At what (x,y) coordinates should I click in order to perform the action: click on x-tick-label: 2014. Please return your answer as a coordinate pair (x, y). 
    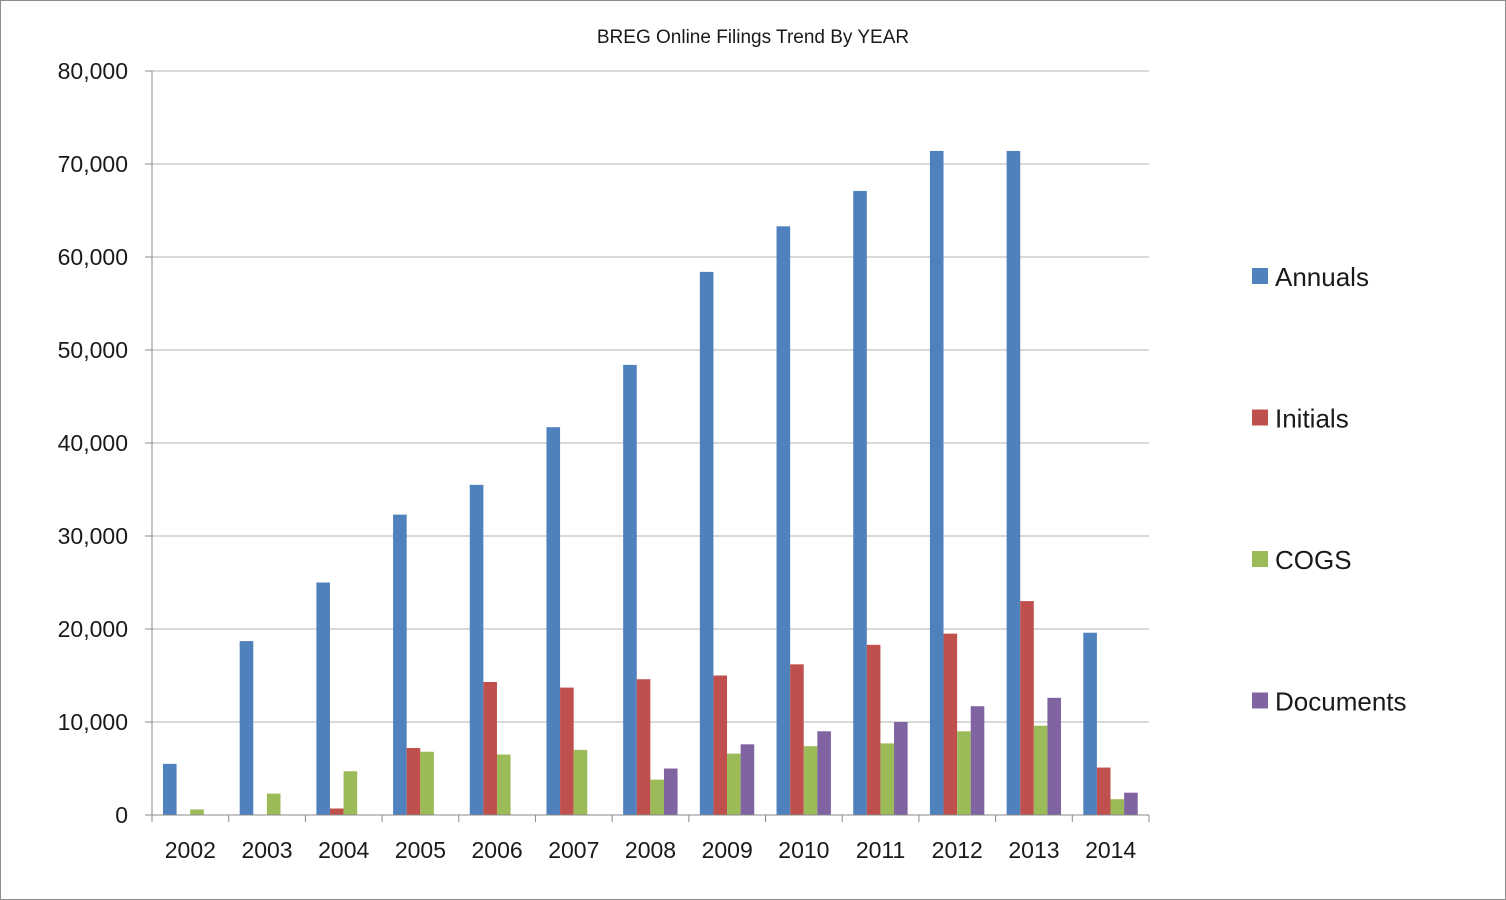
    Looking at the image, I should click on (1110, 850).